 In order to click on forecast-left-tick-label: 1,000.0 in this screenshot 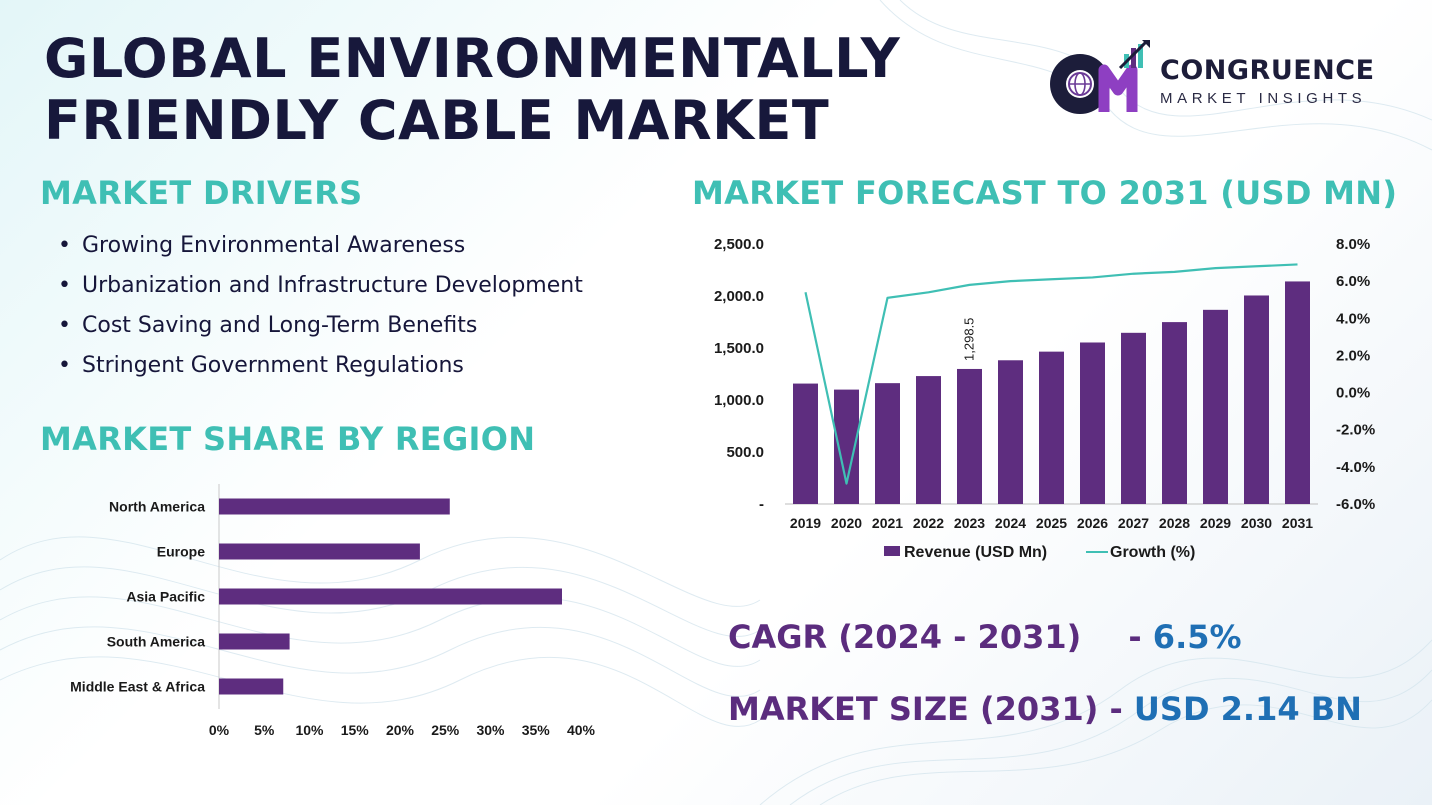, I will do `click(739, 400)`.